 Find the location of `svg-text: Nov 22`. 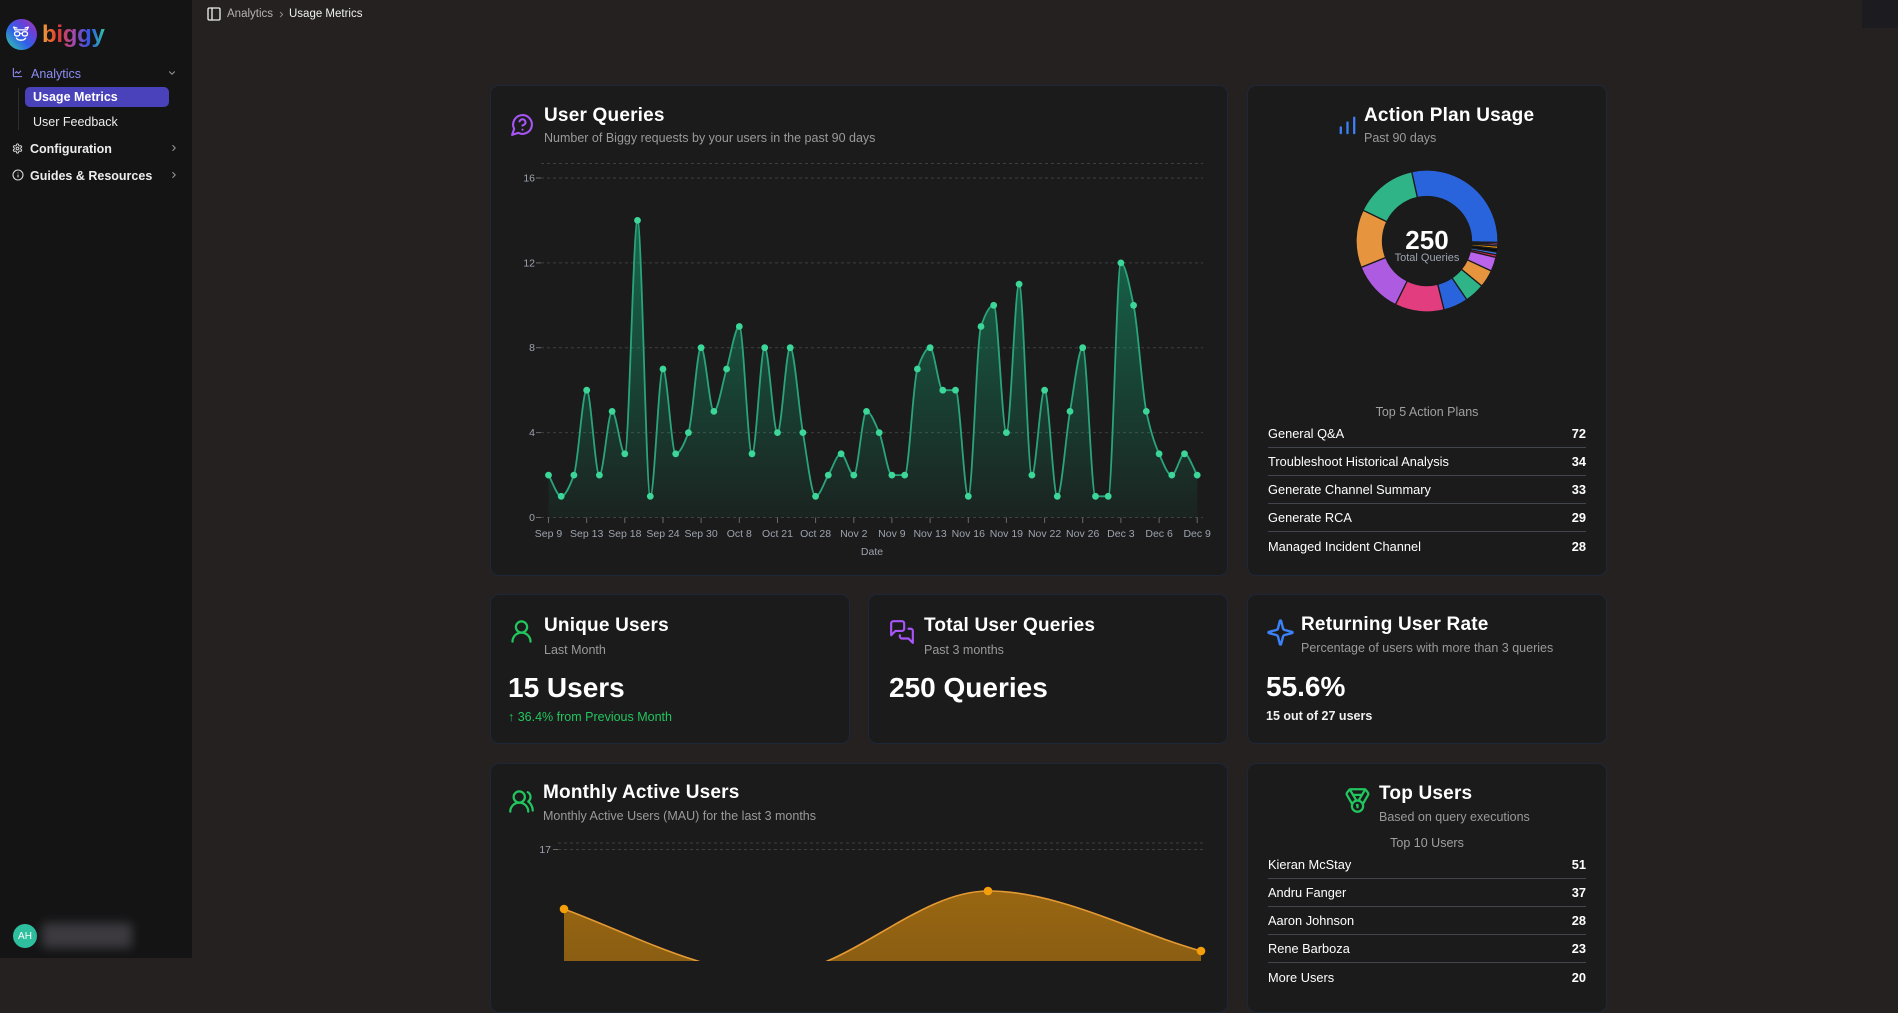

svg-text: Nov 22 is located at coordinates (1044, 534).